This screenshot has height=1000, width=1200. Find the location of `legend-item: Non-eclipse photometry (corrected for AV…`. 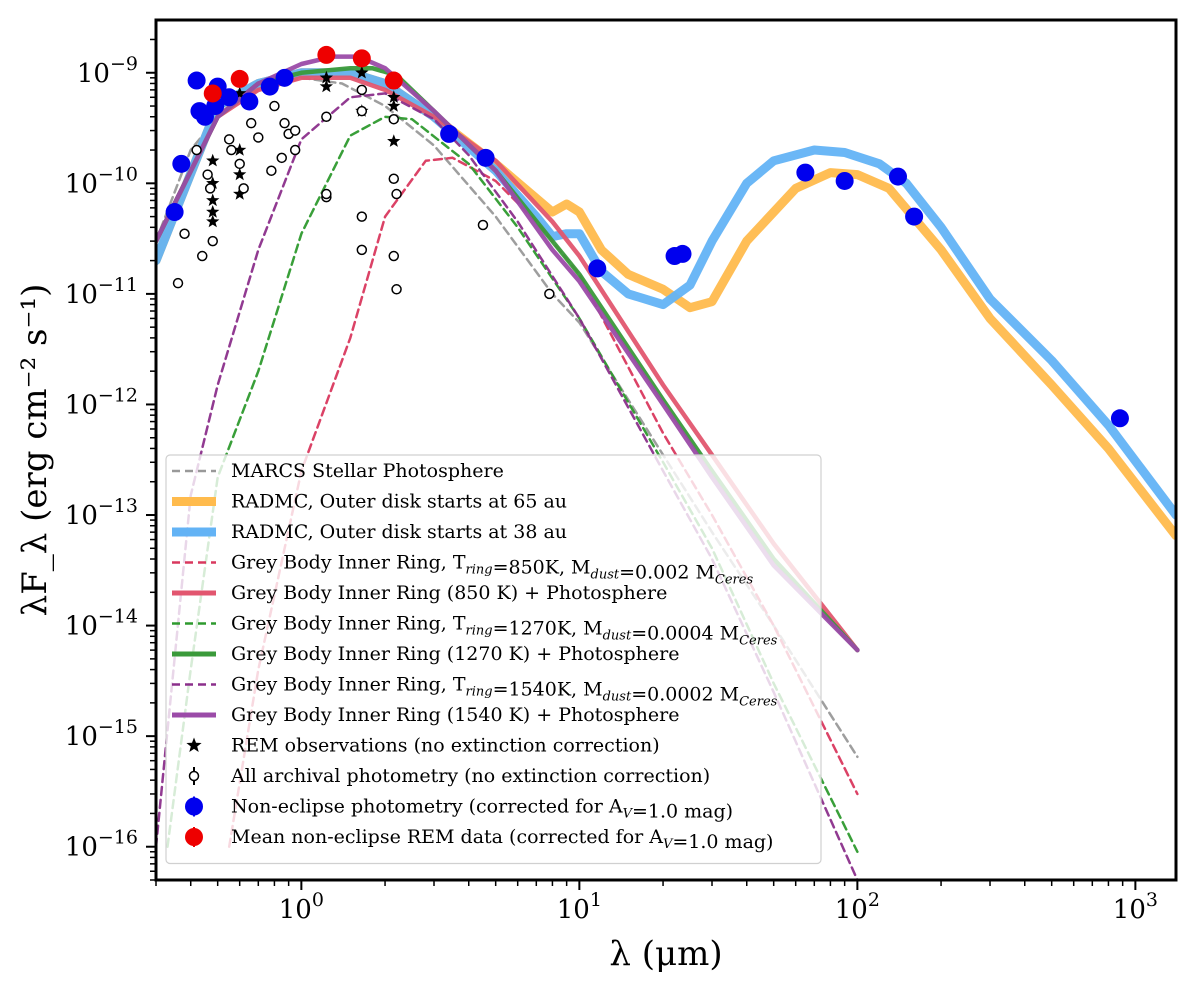

legend-item: Non-eclipse photometry (corrected for AV… is located at coordinates (459, 809).